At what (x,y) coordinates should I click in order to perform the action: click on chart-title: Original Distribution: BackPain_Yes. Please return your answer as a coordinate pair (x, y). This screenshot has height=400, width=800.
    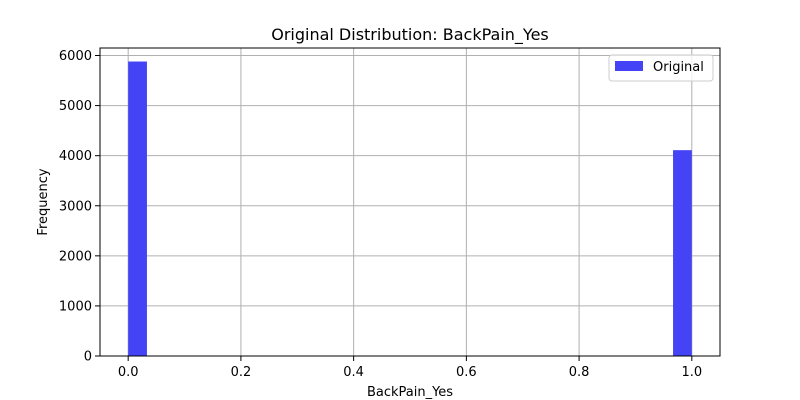
    Looking at the image, I should click on (410, 35).